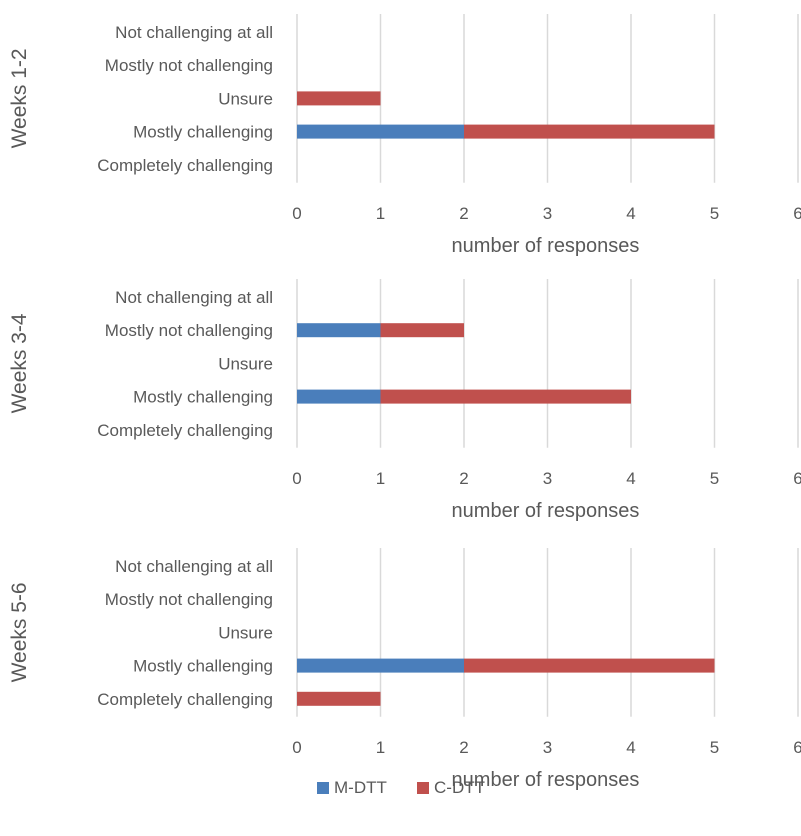 The image size is (801, 836). What do you see at coordinates (19, 632) in the screenshot?
I see `group-label: Weeks 5-6` at bounding box center [19, 632].